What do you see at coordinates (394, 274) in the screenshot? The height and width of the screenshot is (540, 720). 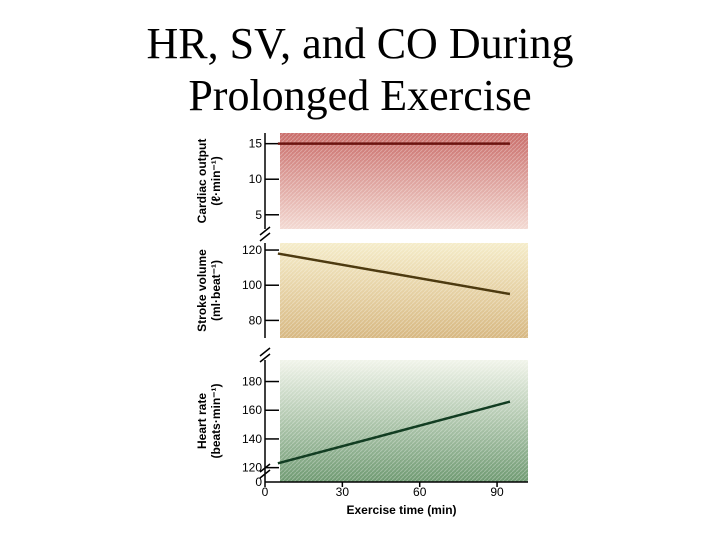 I see `series-line-stroke-volume` at bounding box center [394, 274].